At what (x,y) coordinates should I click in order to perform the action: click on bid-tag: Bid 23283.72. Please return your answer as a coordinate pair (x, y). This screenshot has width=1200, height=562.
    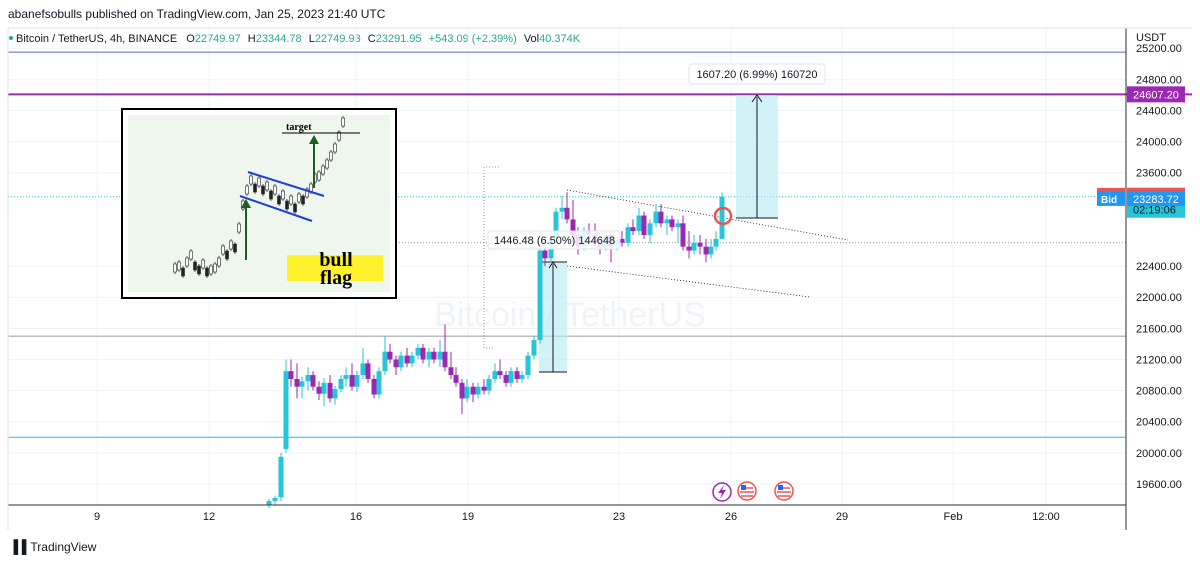
    Looking at the image, I should click on (1141, 198).